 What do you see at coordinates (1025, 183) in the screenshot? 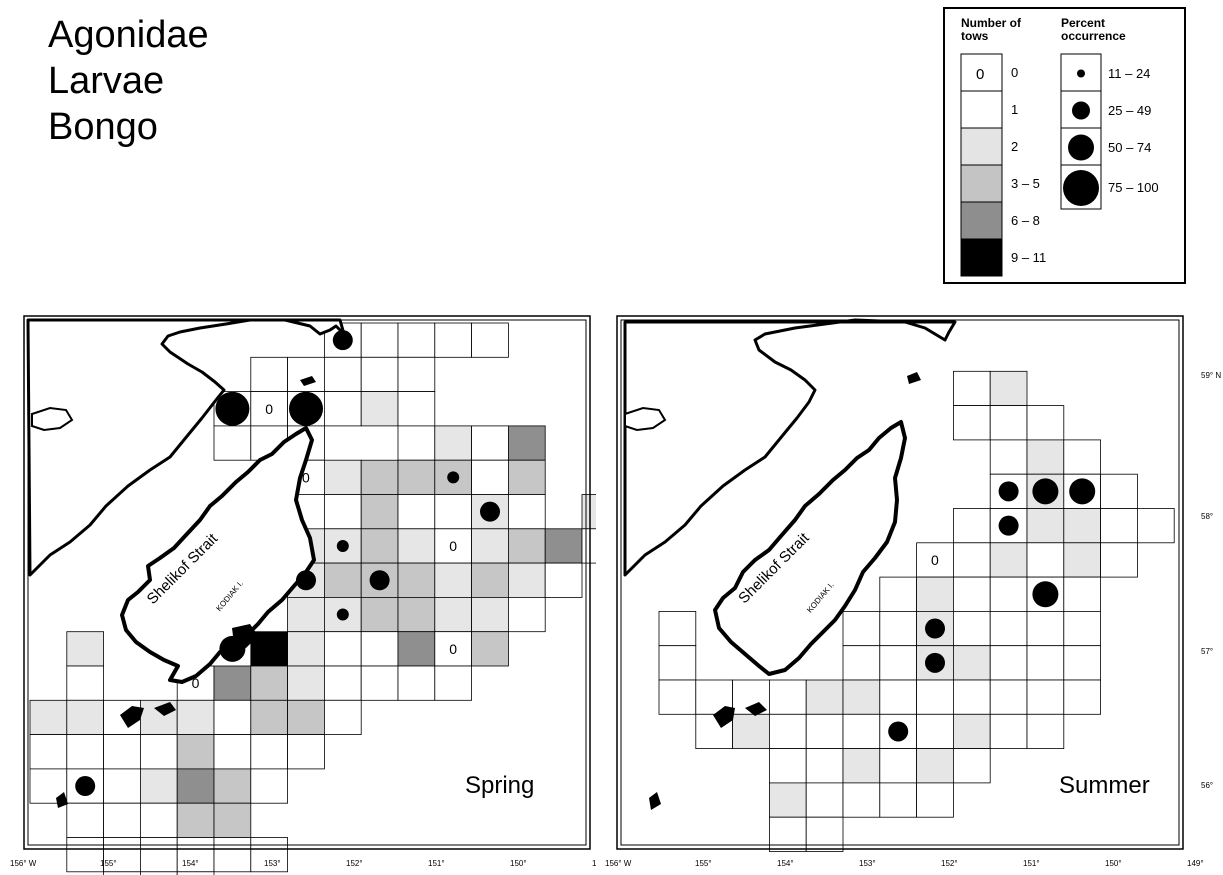
I see `legend-tows-label-3: 3 – 5` at bounding box center [1025, 183].